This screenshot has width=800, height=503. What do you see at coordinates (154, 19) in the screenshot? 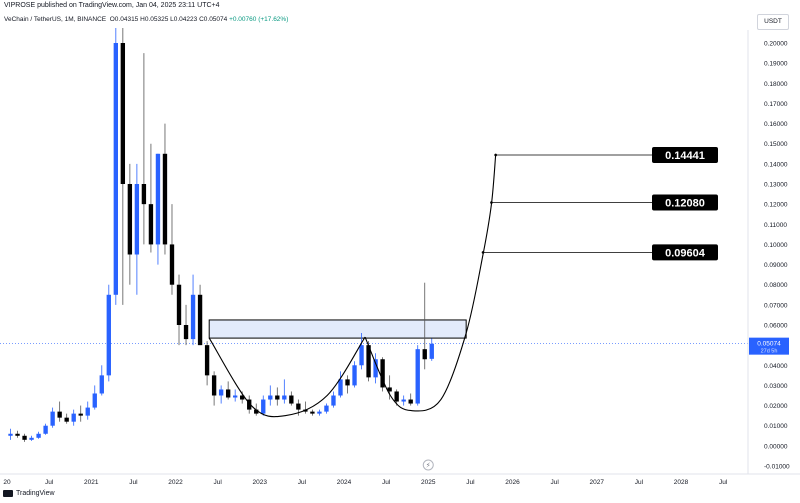
I see `ohlc-high: H0.05325` at bounding box center [154, 19].